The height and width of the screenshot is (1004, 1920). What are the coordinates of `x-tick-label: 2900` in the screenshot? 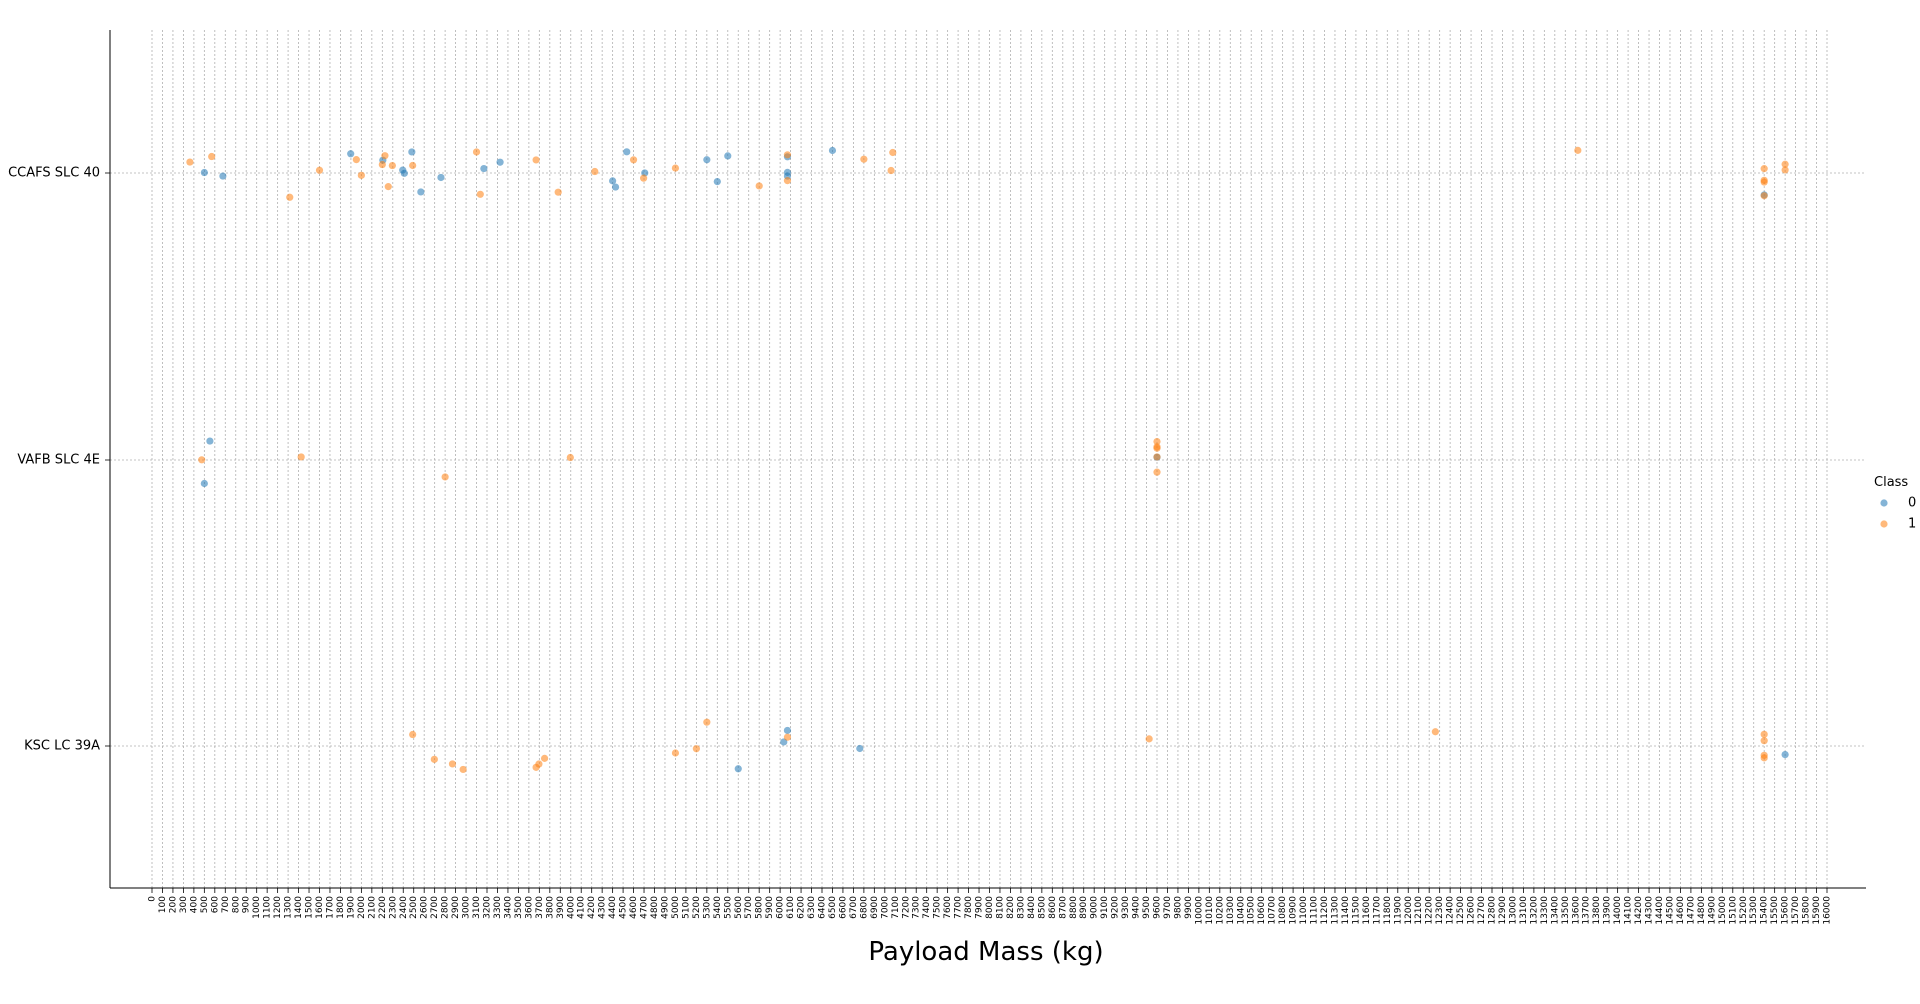 It's located at (456, 907).